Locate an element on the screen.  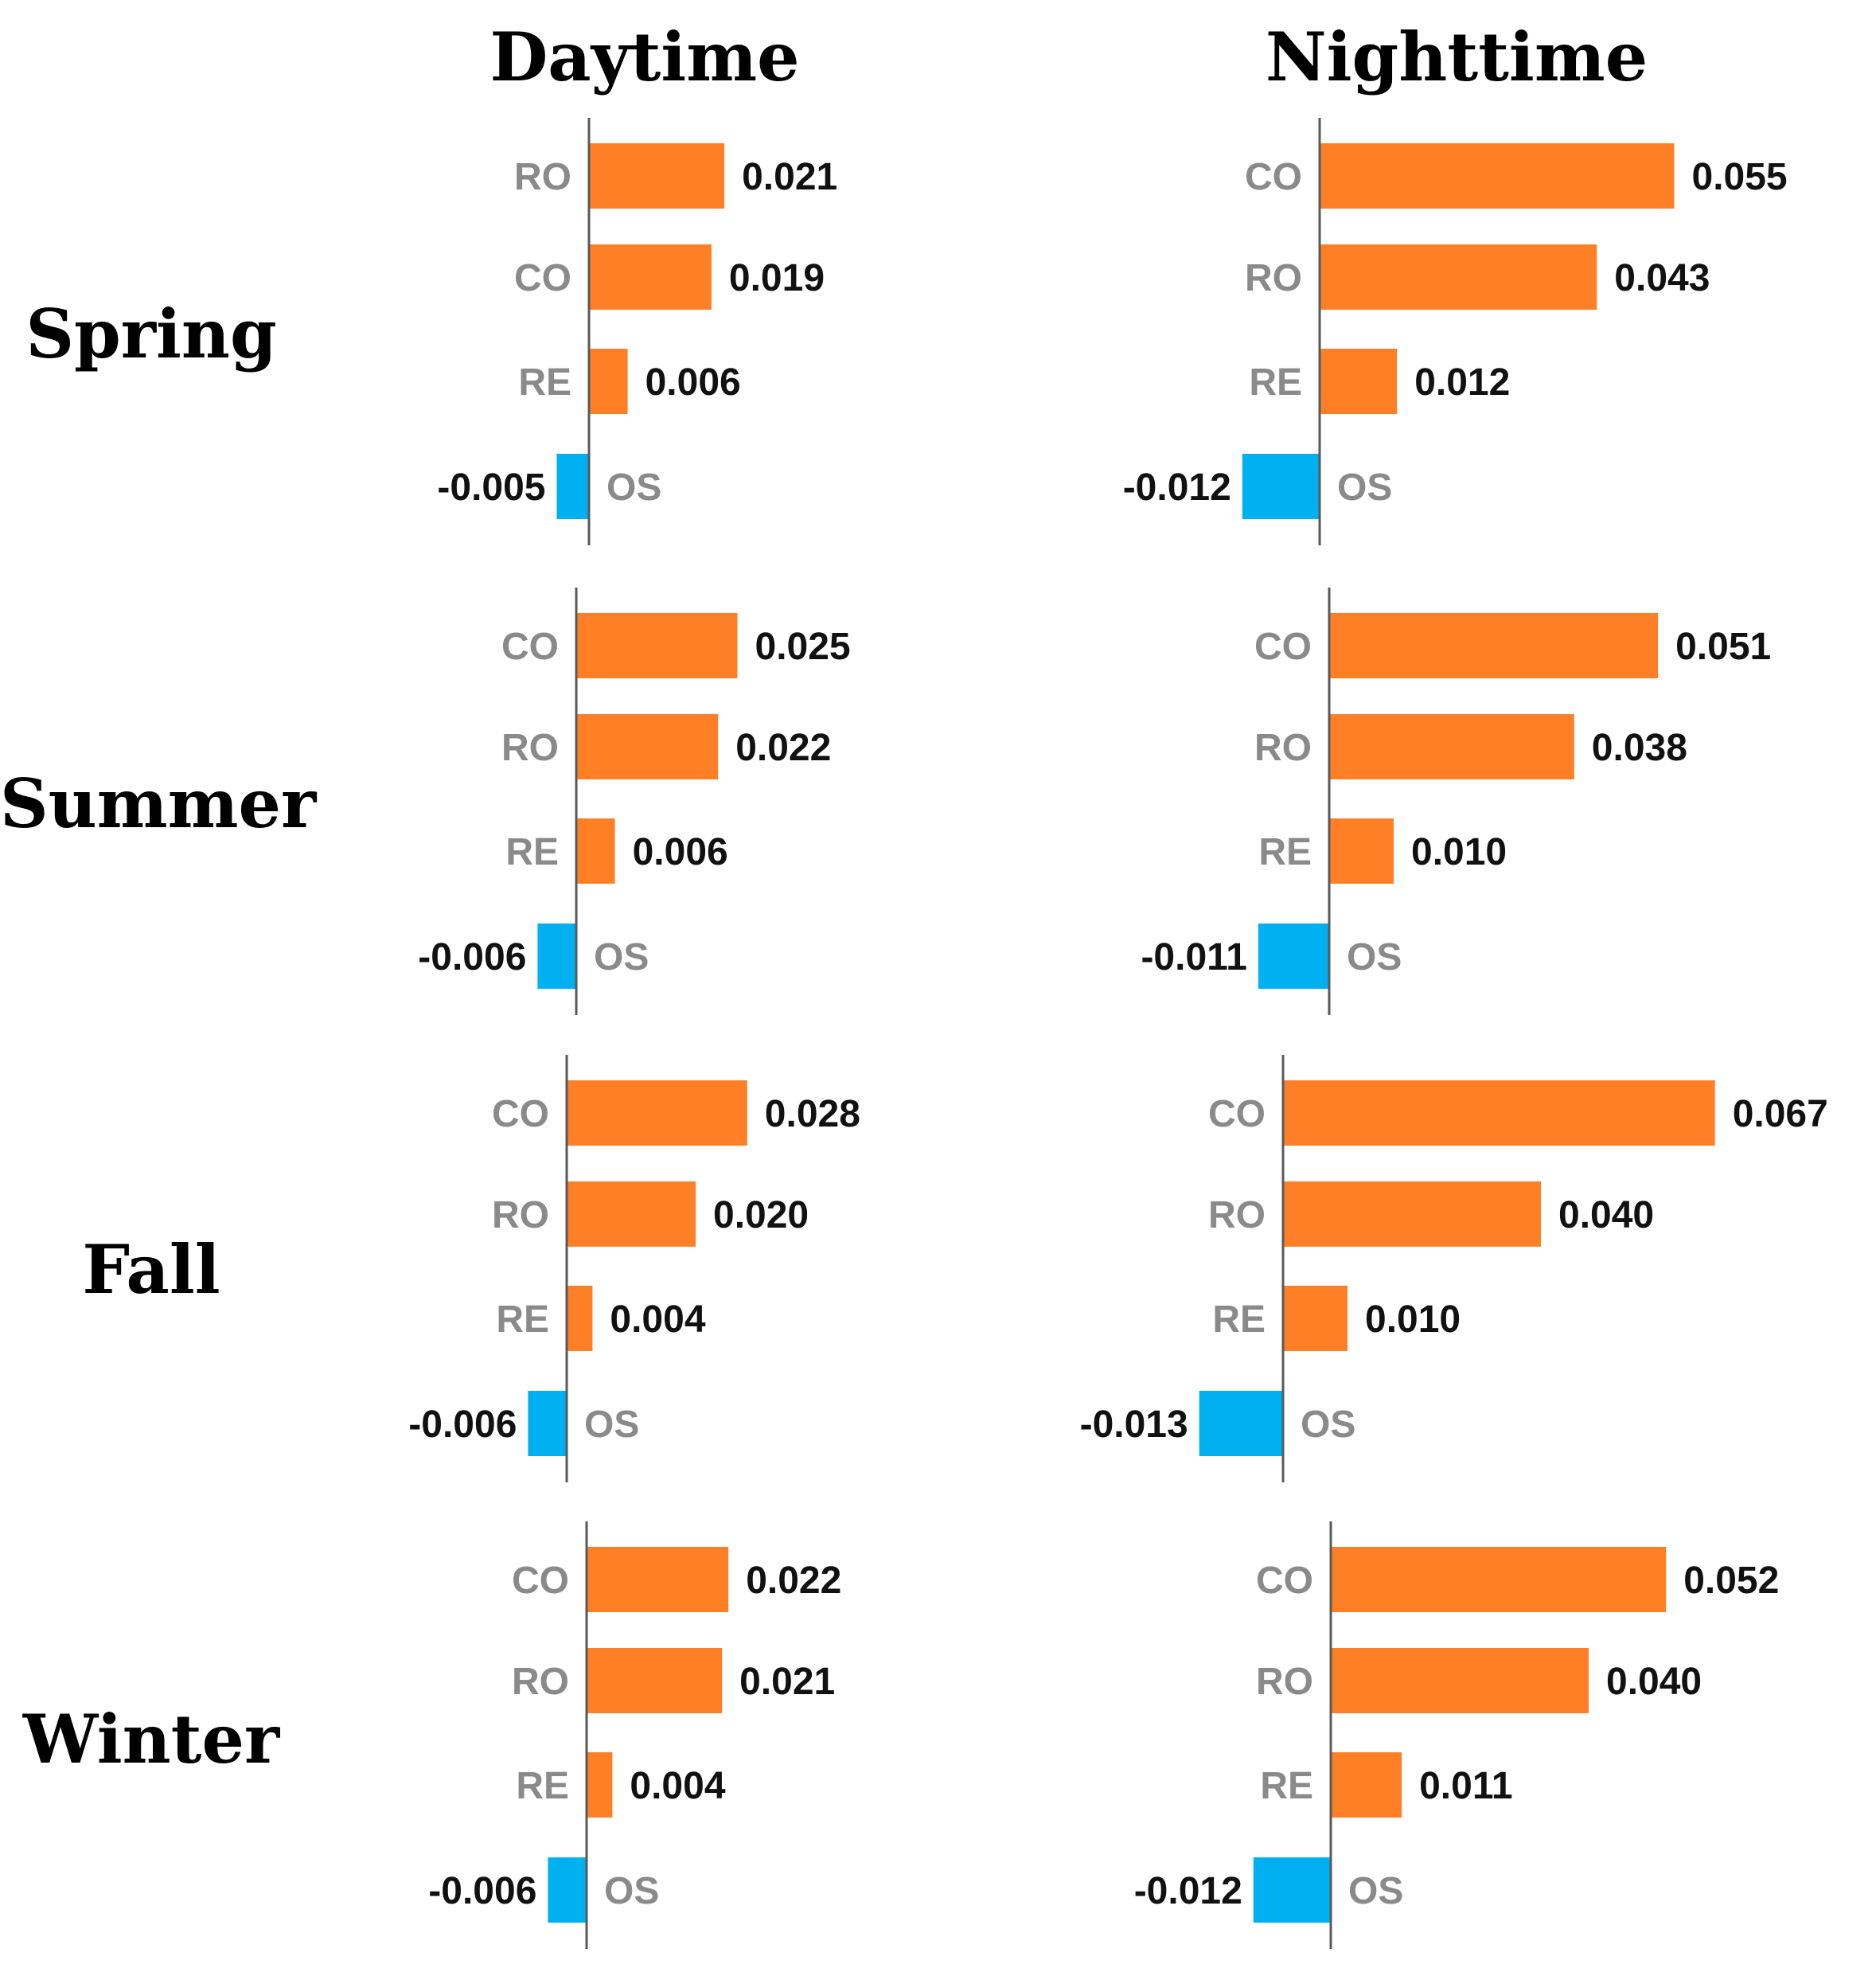
value-label: 0.038 is located at coordinates (1639, 748).